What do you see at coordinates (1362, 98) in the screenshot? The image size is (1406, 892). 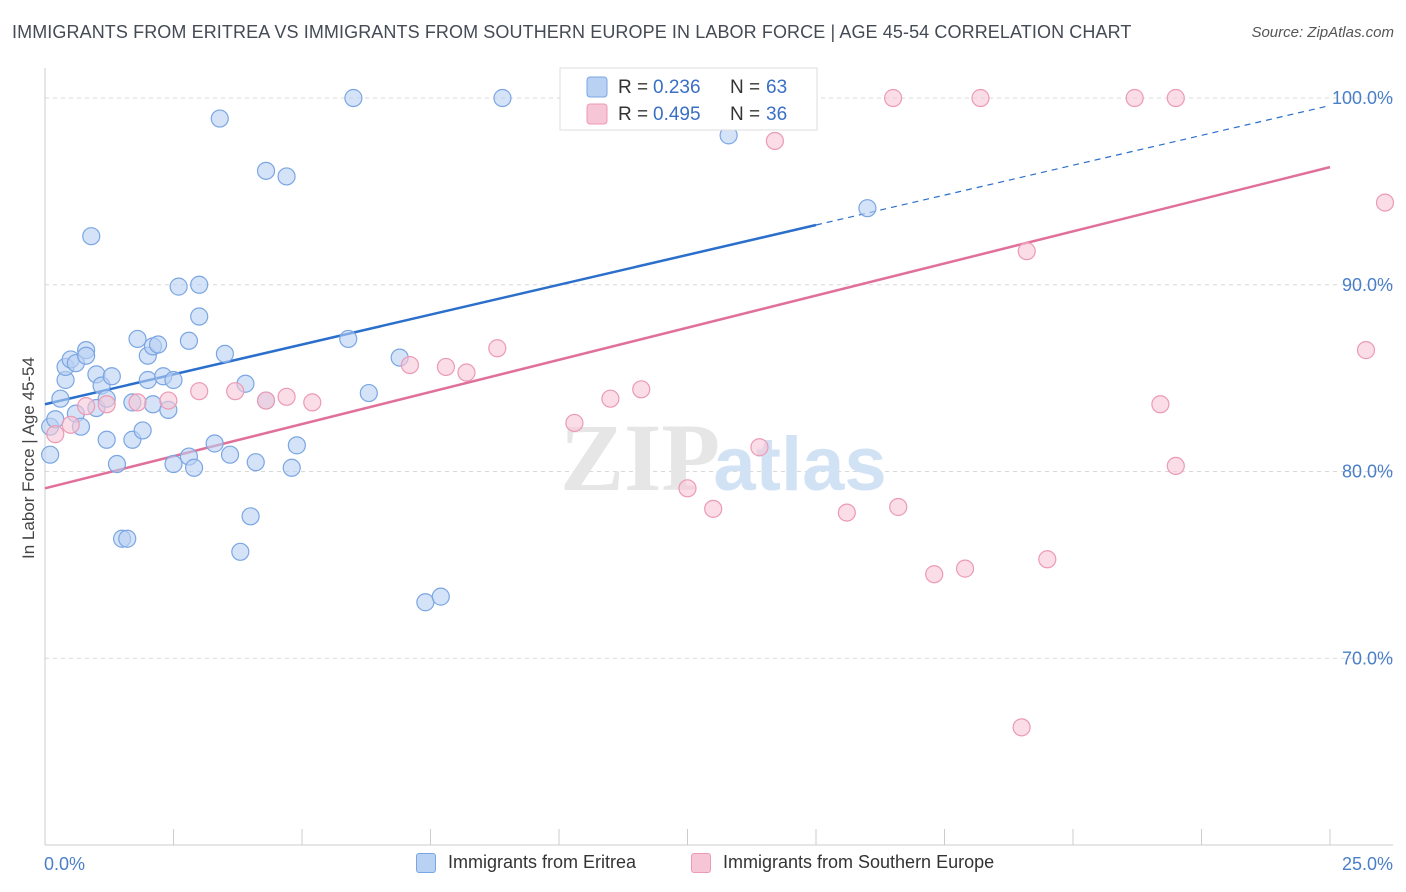 I see `y-tick-label: 100.0%` at bounding box center [1362, 98].